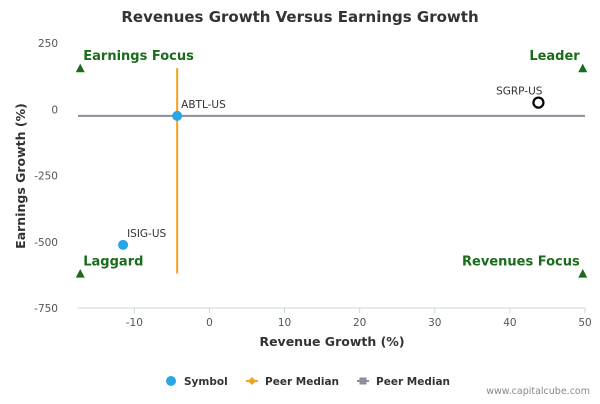 This screenshot has width=600, height=404. What do you see at coordinates (509, 323) in the screenshot?
I see `x-tick-label: 40` at bounding box center [509, 323].